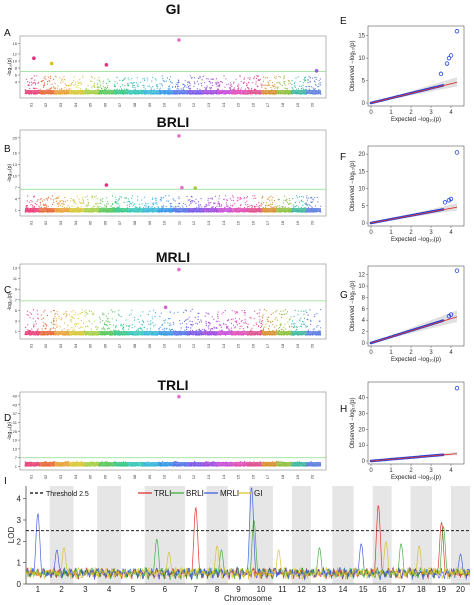  What do you see at coordinates (178, 222) in the screenshot?
I see `chrom-tick-label: 11` at bounding box center [178, 222].